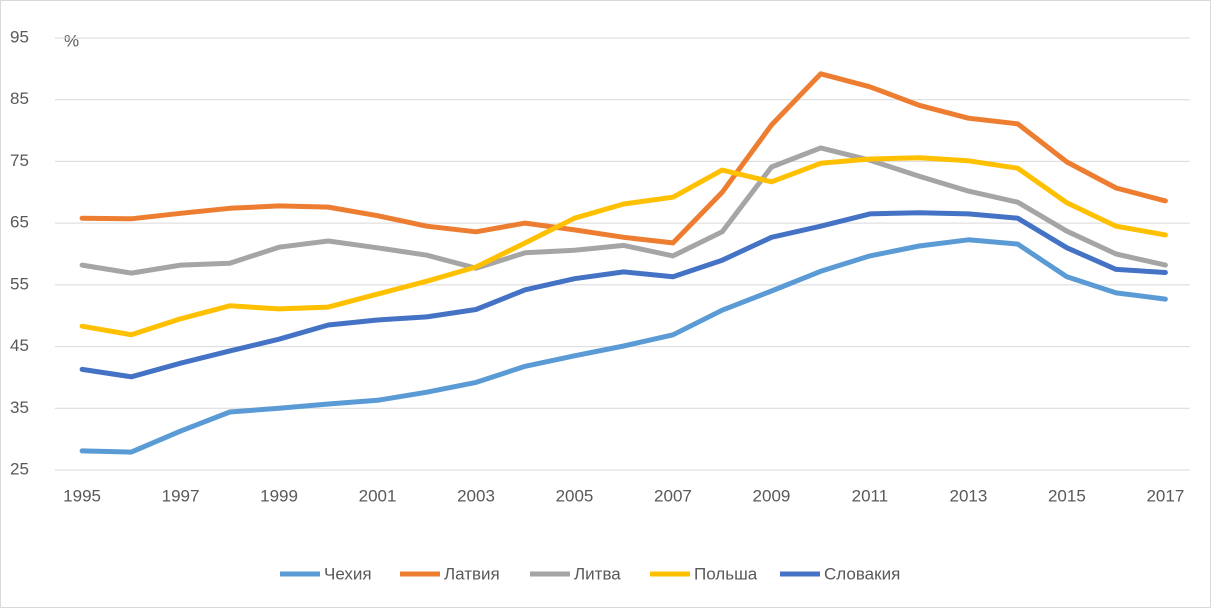 The height and width of the screenshot is (610, 1213). I want to click on legend-label: Литва, so click(597, 573).